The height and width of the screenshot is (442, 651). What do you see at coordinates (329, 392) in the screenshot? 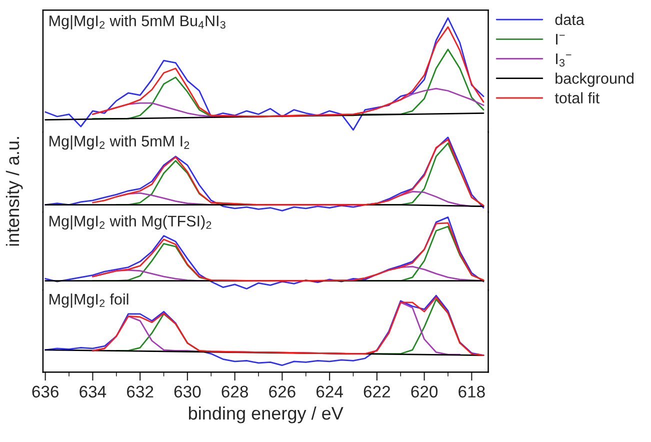
I see `x-tick-label: 624` at bounding box center [329, 392].